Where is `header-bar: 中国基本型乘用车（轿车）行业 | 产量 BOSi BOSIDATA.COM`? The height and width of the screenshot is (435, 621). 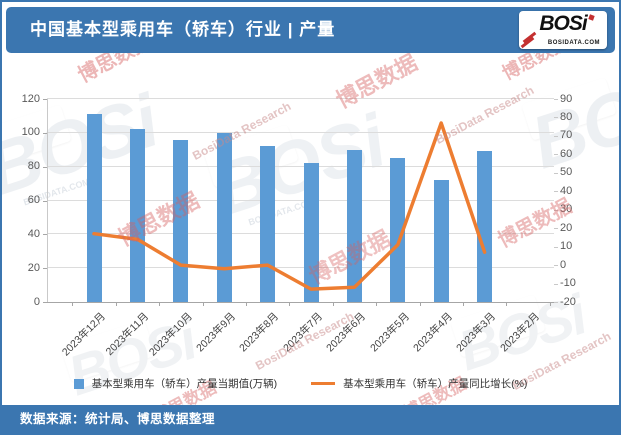
header-bar: 中国基本型乘用车（轿车）行业 | 产量 BOSi BOSIDATA.COM is located at coordinates (310, 30).